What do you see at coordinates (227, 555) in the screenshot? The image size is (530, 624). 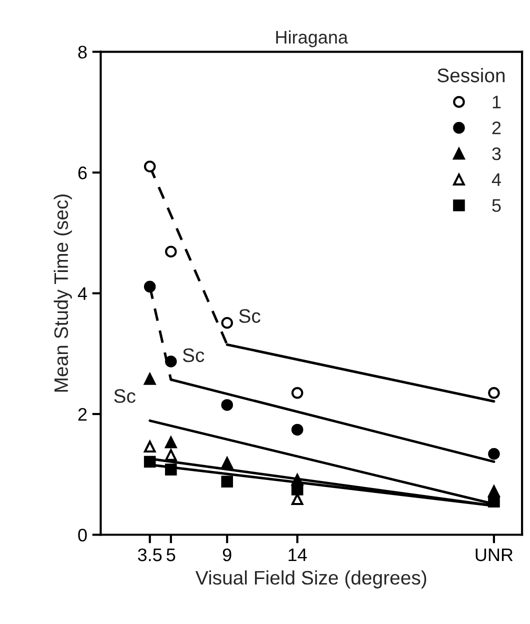 I see `x-tick-label: 9` at bounding box center [227, 555].